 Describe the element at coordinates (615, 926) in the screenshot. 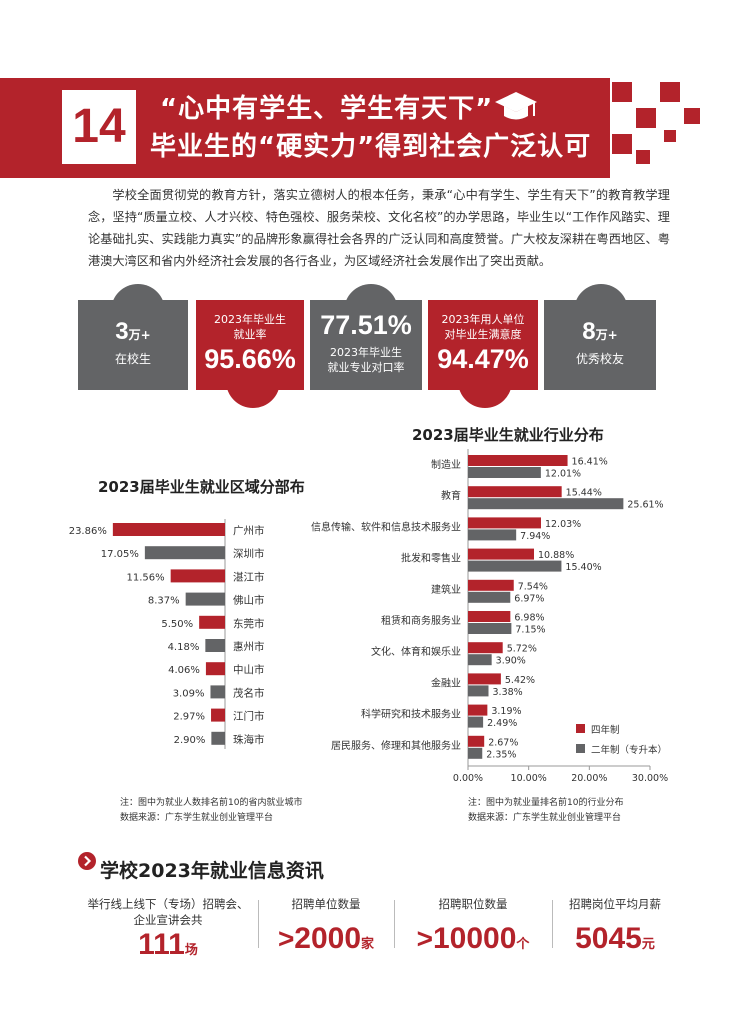

I see `info-salary: 招聘岗位平均月薪 5045元` at that location.